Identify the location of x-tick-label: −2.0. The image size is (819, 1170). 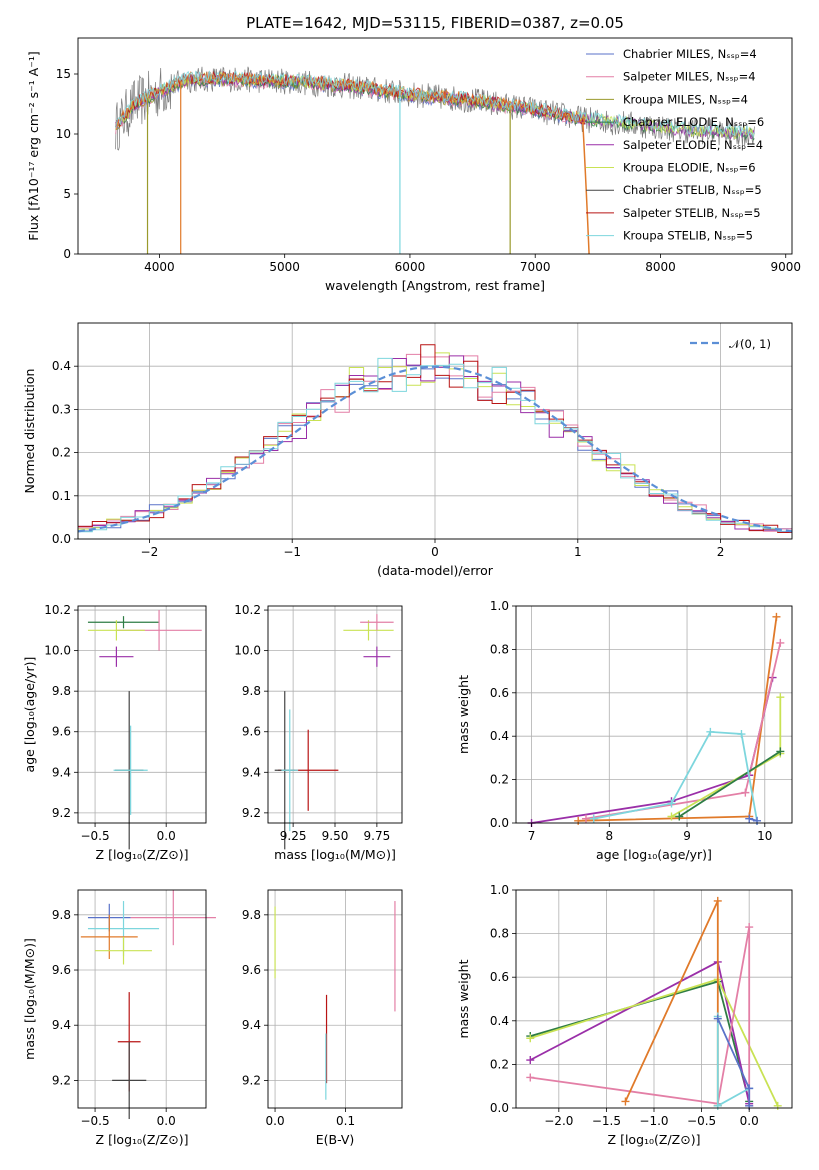
(558, 1121).